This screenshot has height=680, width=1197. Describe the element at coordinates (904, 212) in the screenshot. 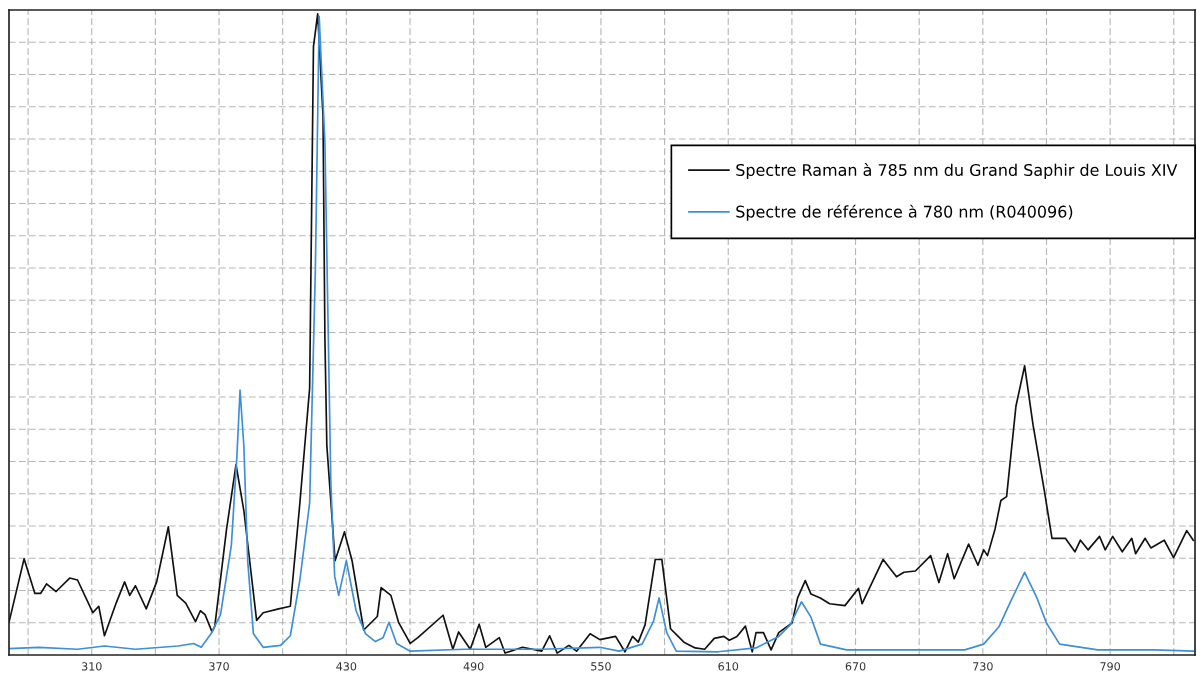

I see `legend-label: Spectre de référence à 780 nm (R040096)` at that location.